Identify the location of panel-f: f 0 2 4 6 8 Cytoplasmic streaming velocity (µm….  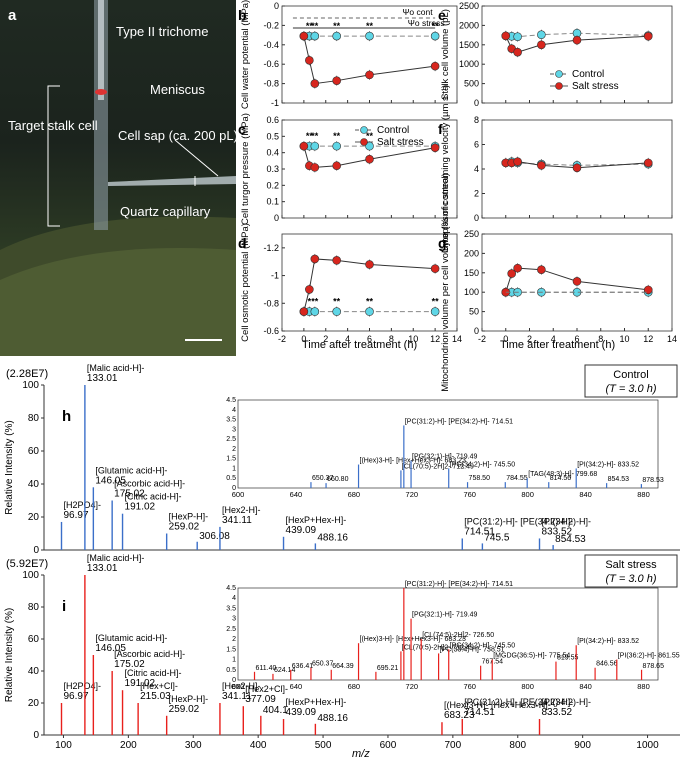
(555, 169).